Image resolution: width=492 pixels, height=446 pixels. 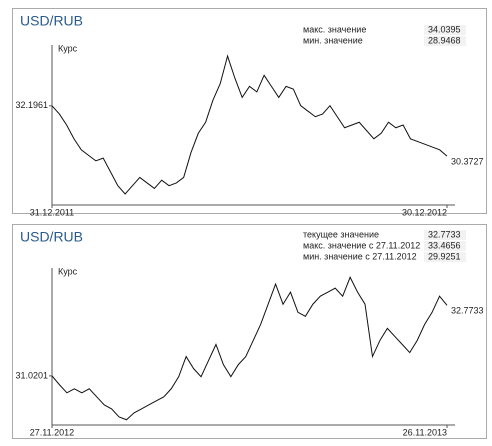 I want to click on annotation-label: мин. значение, so click(x=333, y=40).